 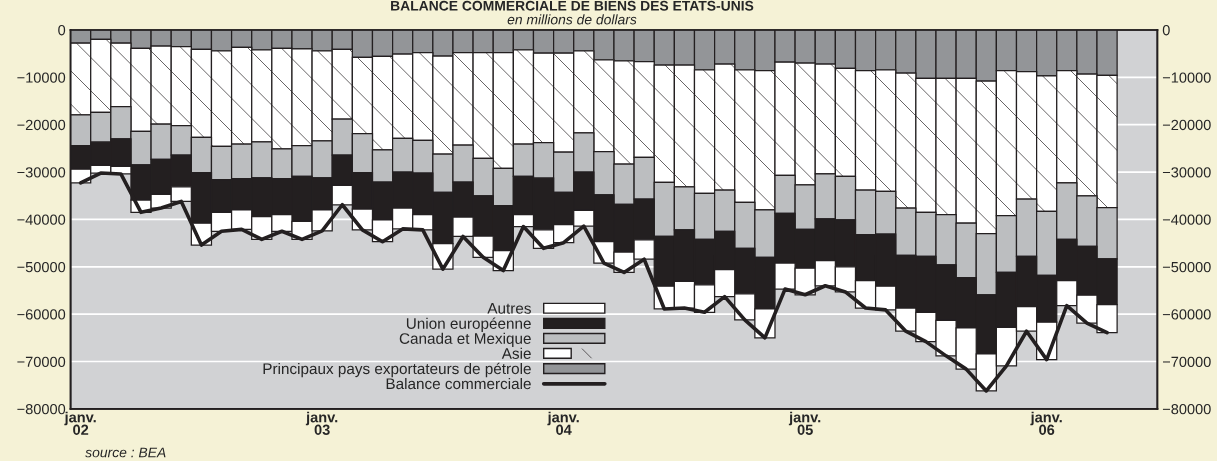 What do you see at coordinates (41, 77) in the screenshot?
I see `y-tick-label: −10000` at bounding box center [41, 77].